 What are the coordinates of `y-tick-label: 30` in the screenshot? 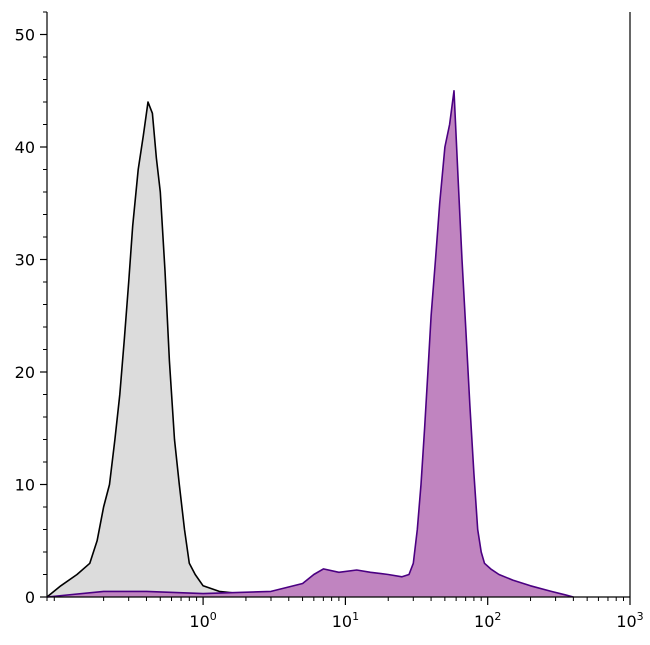 It's located at (25, 260).